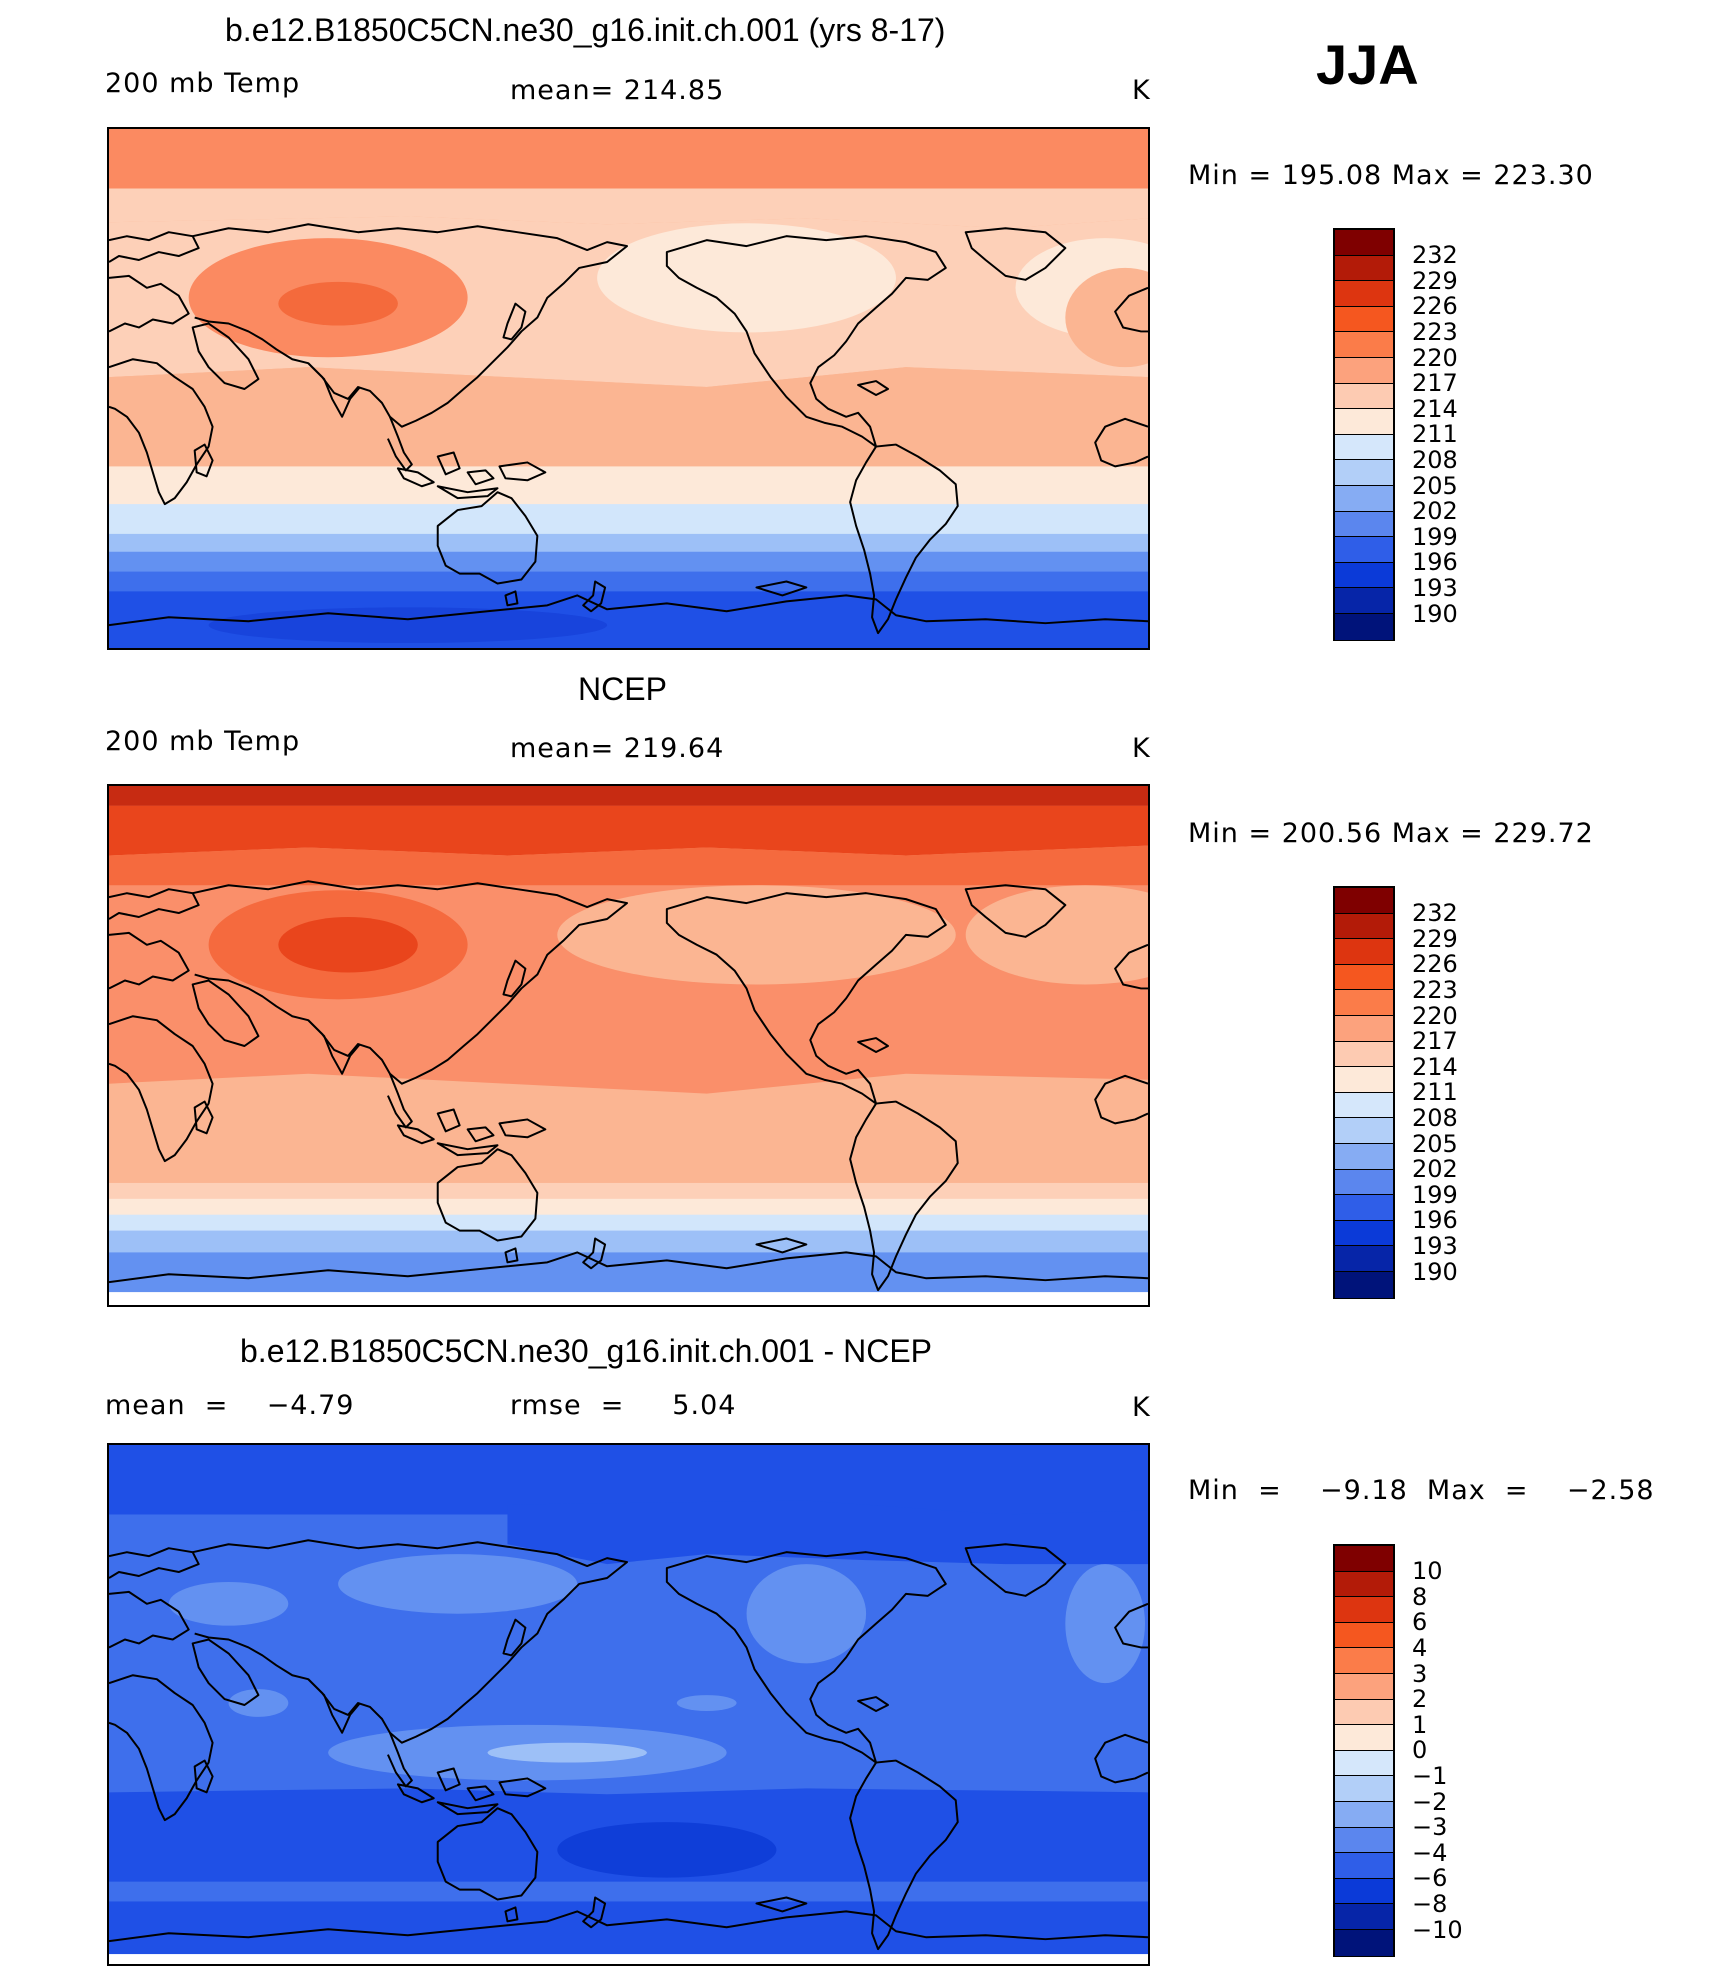  What do you see at coordinates (1430, 1904) in the screenshot?
I see `colorbar-tick-label: −8` at bounding box center [1430, 1904].